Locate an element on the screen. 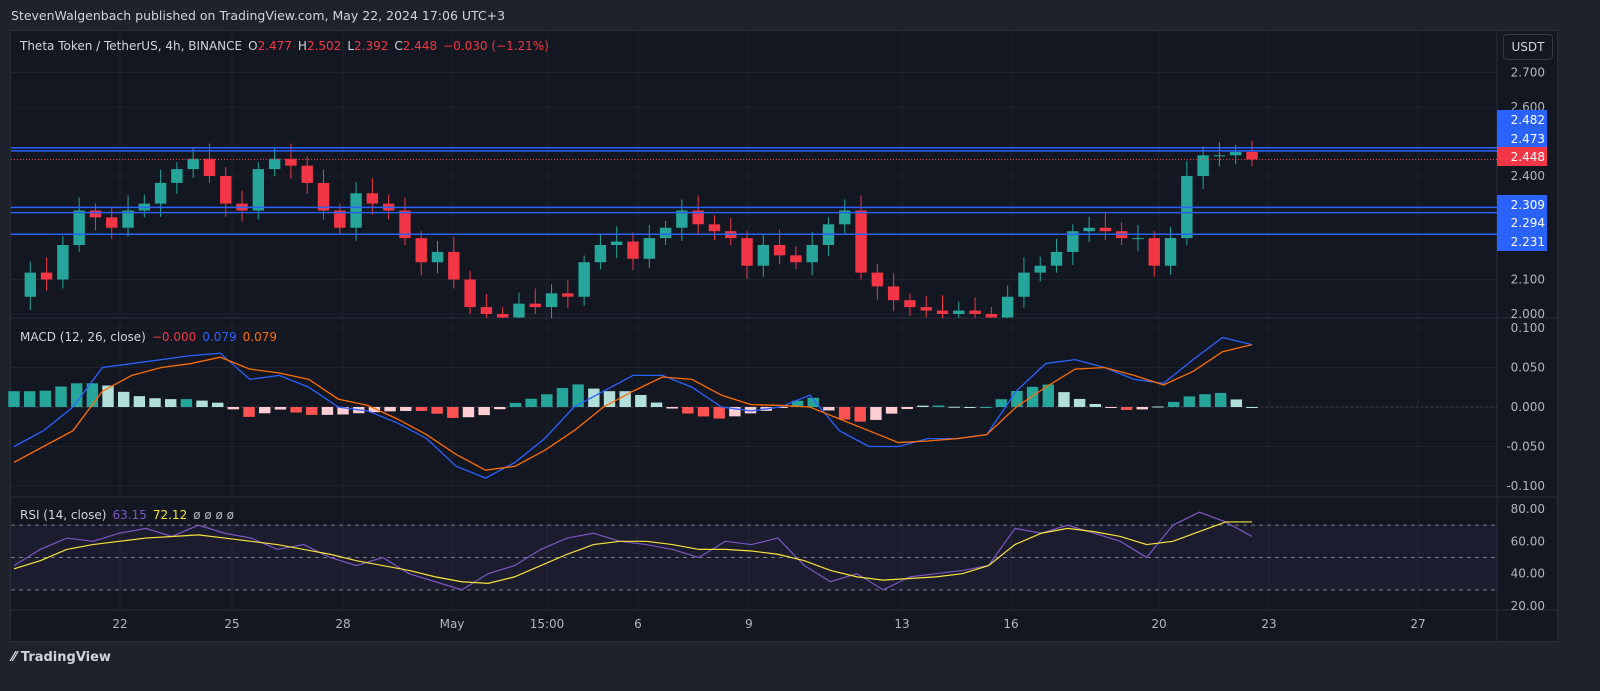 Image resolution: width=1600 pixels, height=691 pixels. brand-name: TradingView is located at coordinates (65, 657).